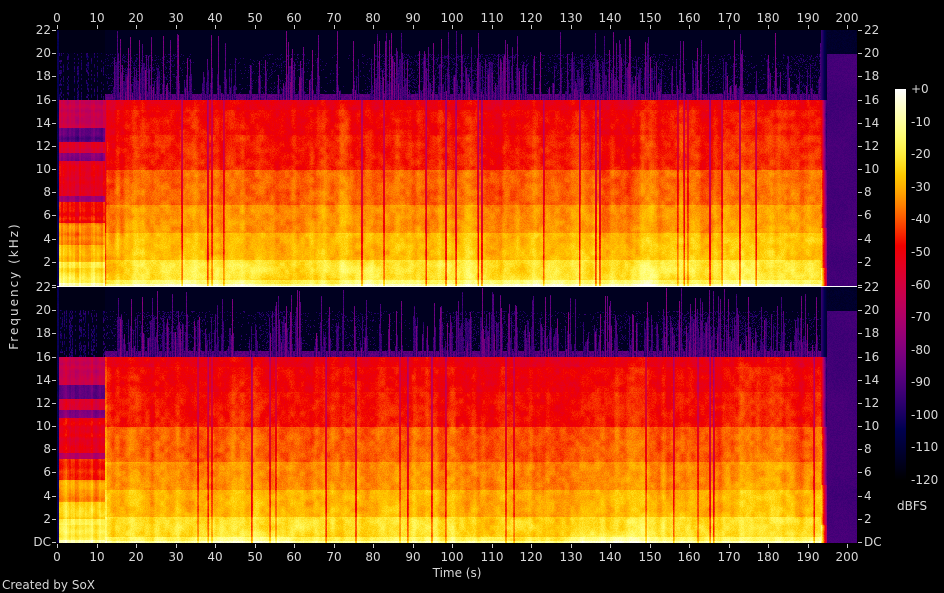 This screenshot has width=944, height=593. I want to click on colorbar-tick-label: -50, so click(921, 252).